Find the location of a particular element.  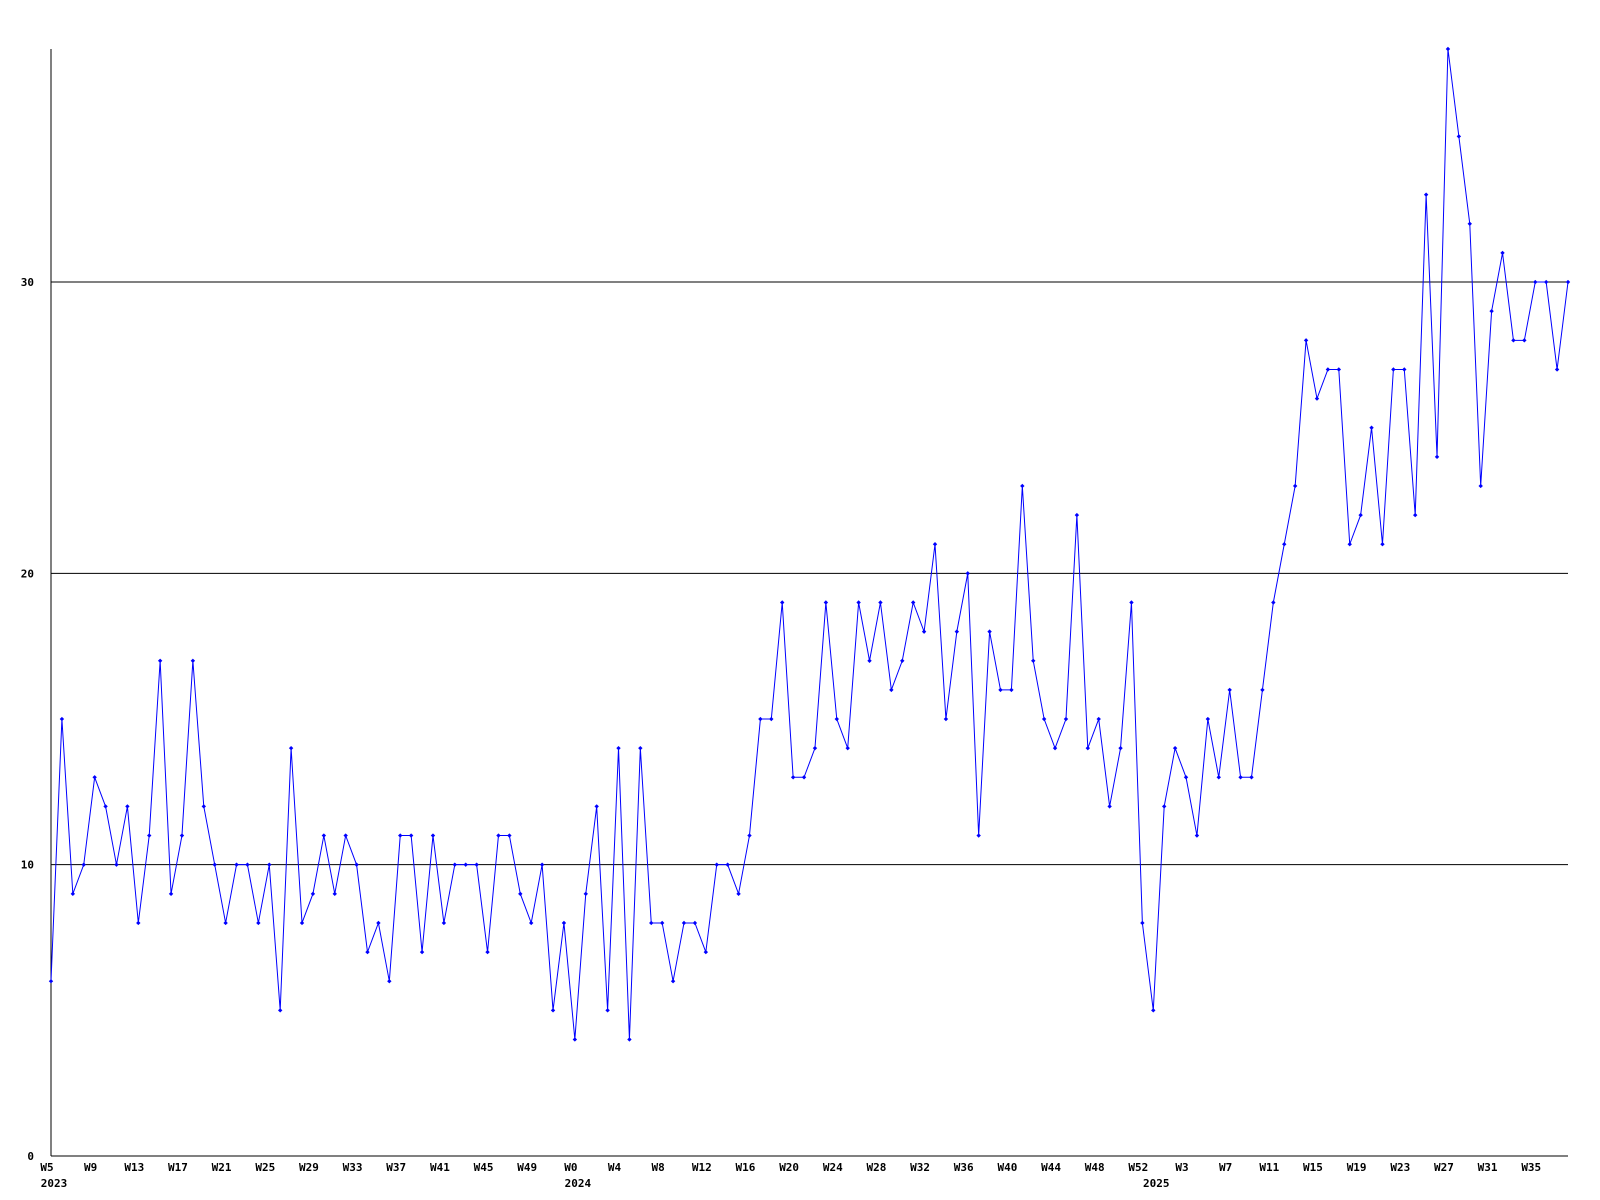

y-tick-label: 0 is located at coordinates (30, 1156).